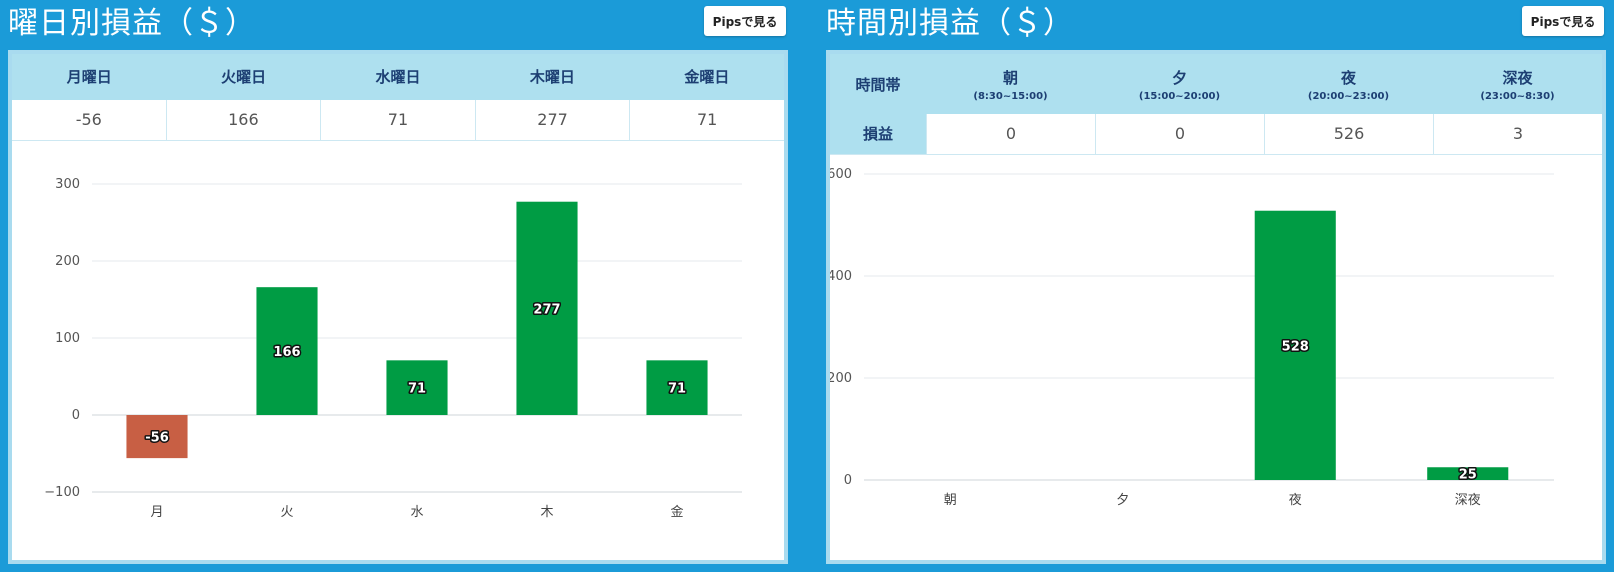 This screenshot has height=572, width=1614. I want to click on day-data-label: 277, so click(546, 309).